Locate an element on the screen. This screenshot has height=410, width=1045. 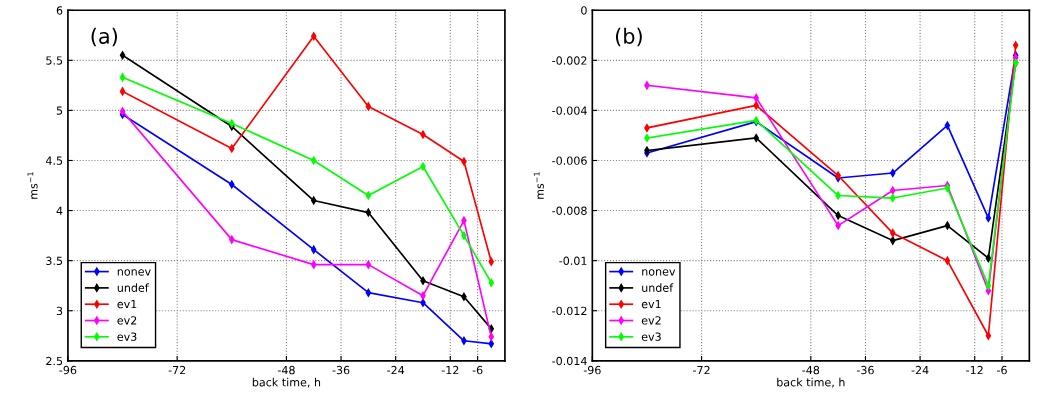
y-tick-label: -0.002 is located at coordinates (569, 60).